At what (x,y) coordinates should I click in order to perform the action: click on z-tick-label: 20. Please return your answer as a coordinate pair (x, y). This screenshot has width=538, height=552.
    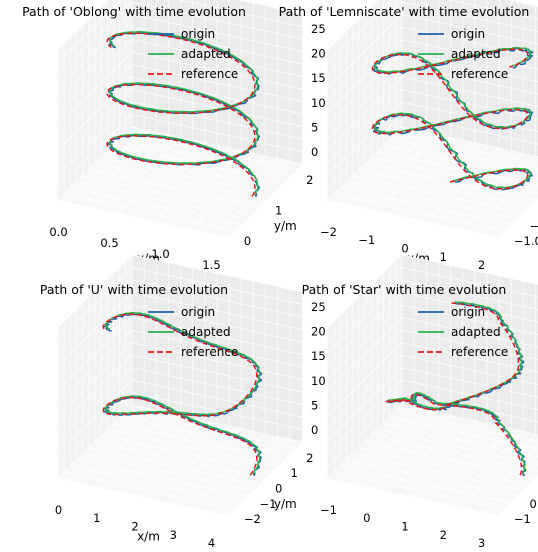
    Looking at the image, I should click on (318, 332).